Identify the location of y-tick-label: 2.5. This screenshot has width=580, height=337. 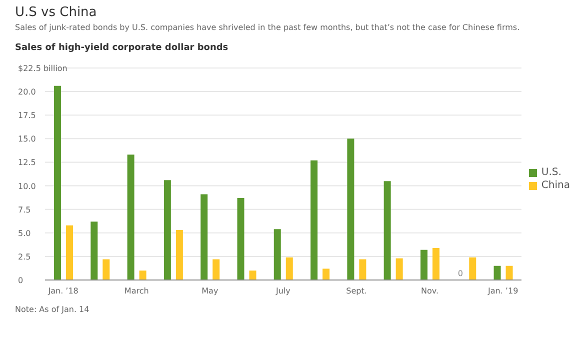
(24, 257).